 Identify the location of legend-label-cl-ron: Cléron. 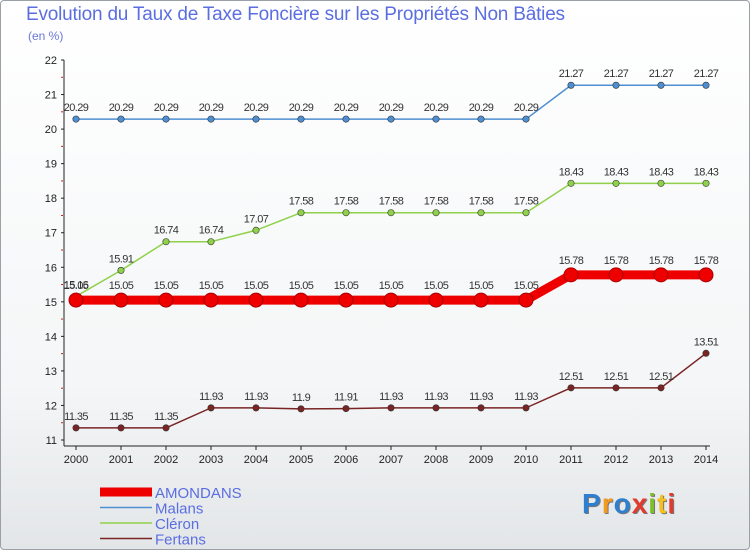
(177, 524).